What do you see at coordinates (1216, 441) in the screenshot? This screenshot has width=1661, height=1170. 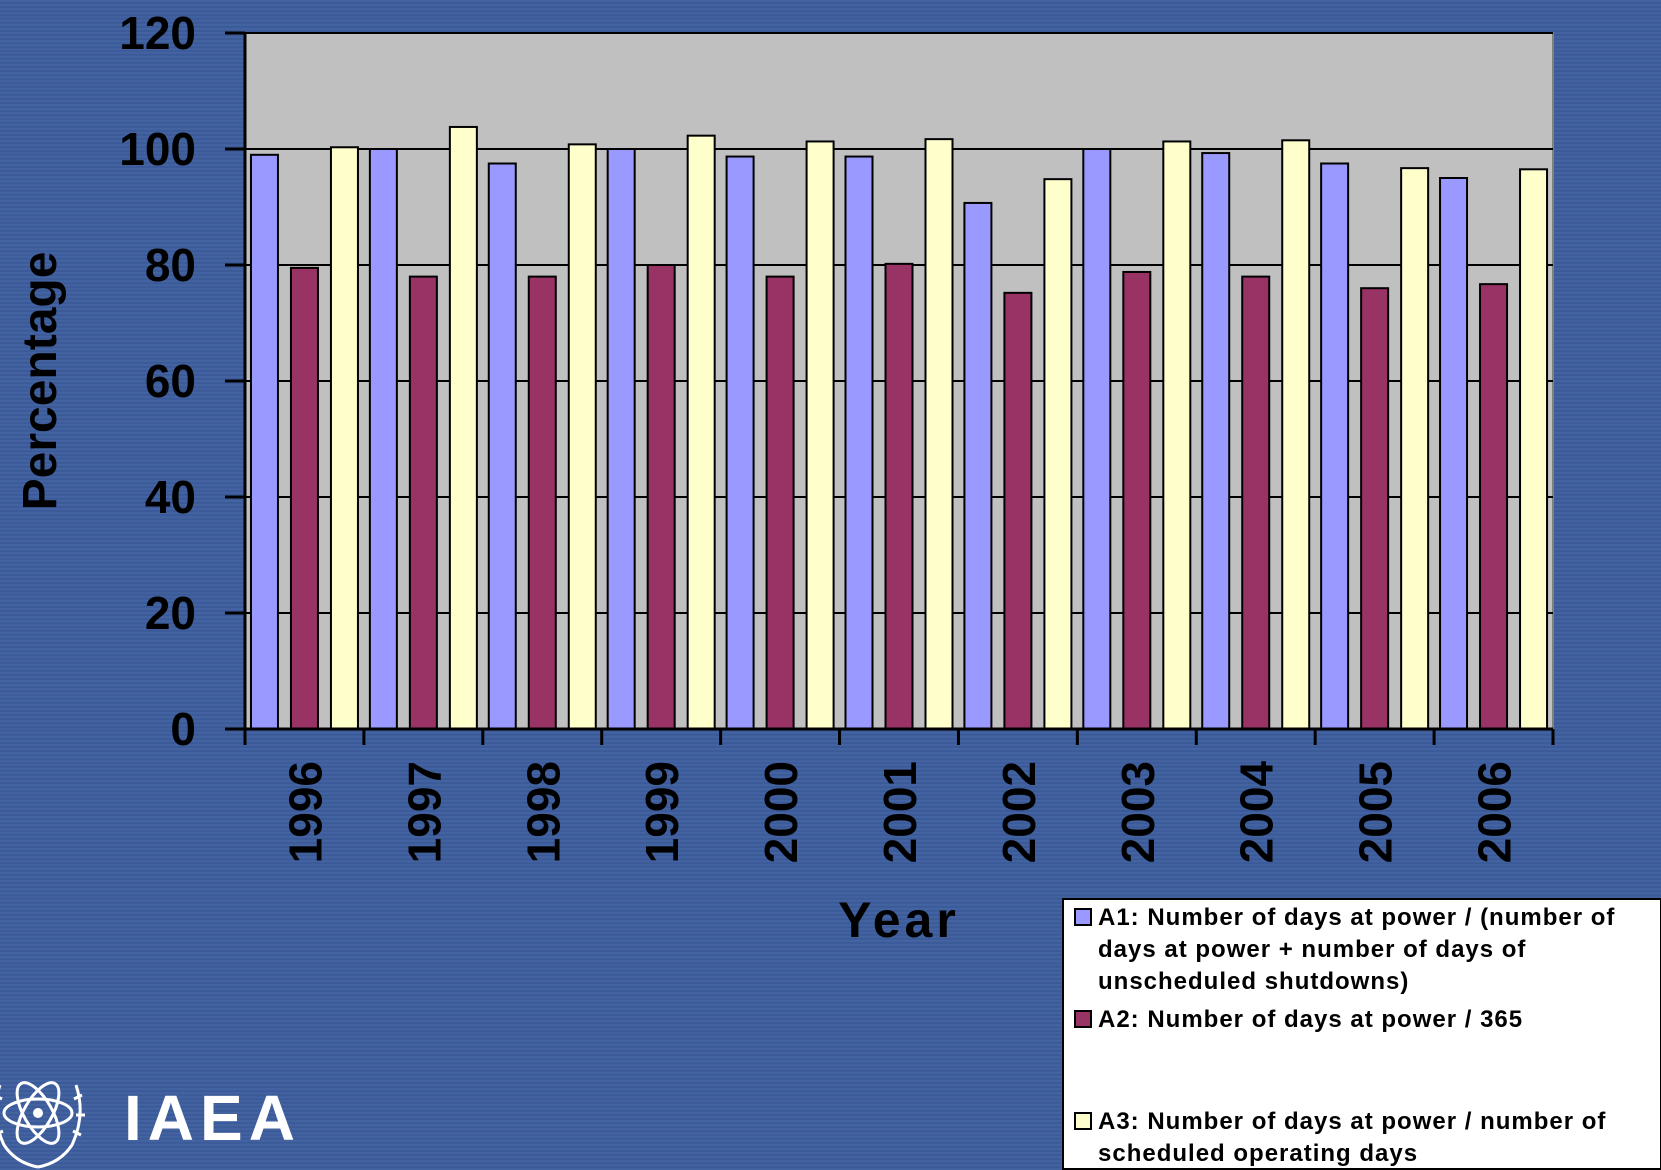 I see `bar-series-1-2004` at bounding box center [1216, 441].